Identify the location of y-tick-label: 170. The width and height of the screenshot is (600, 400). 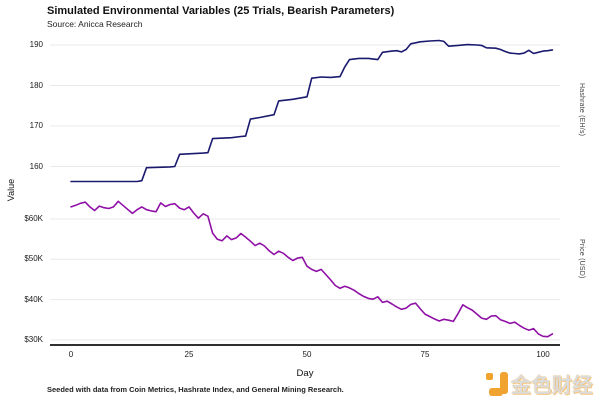
(36, 125).